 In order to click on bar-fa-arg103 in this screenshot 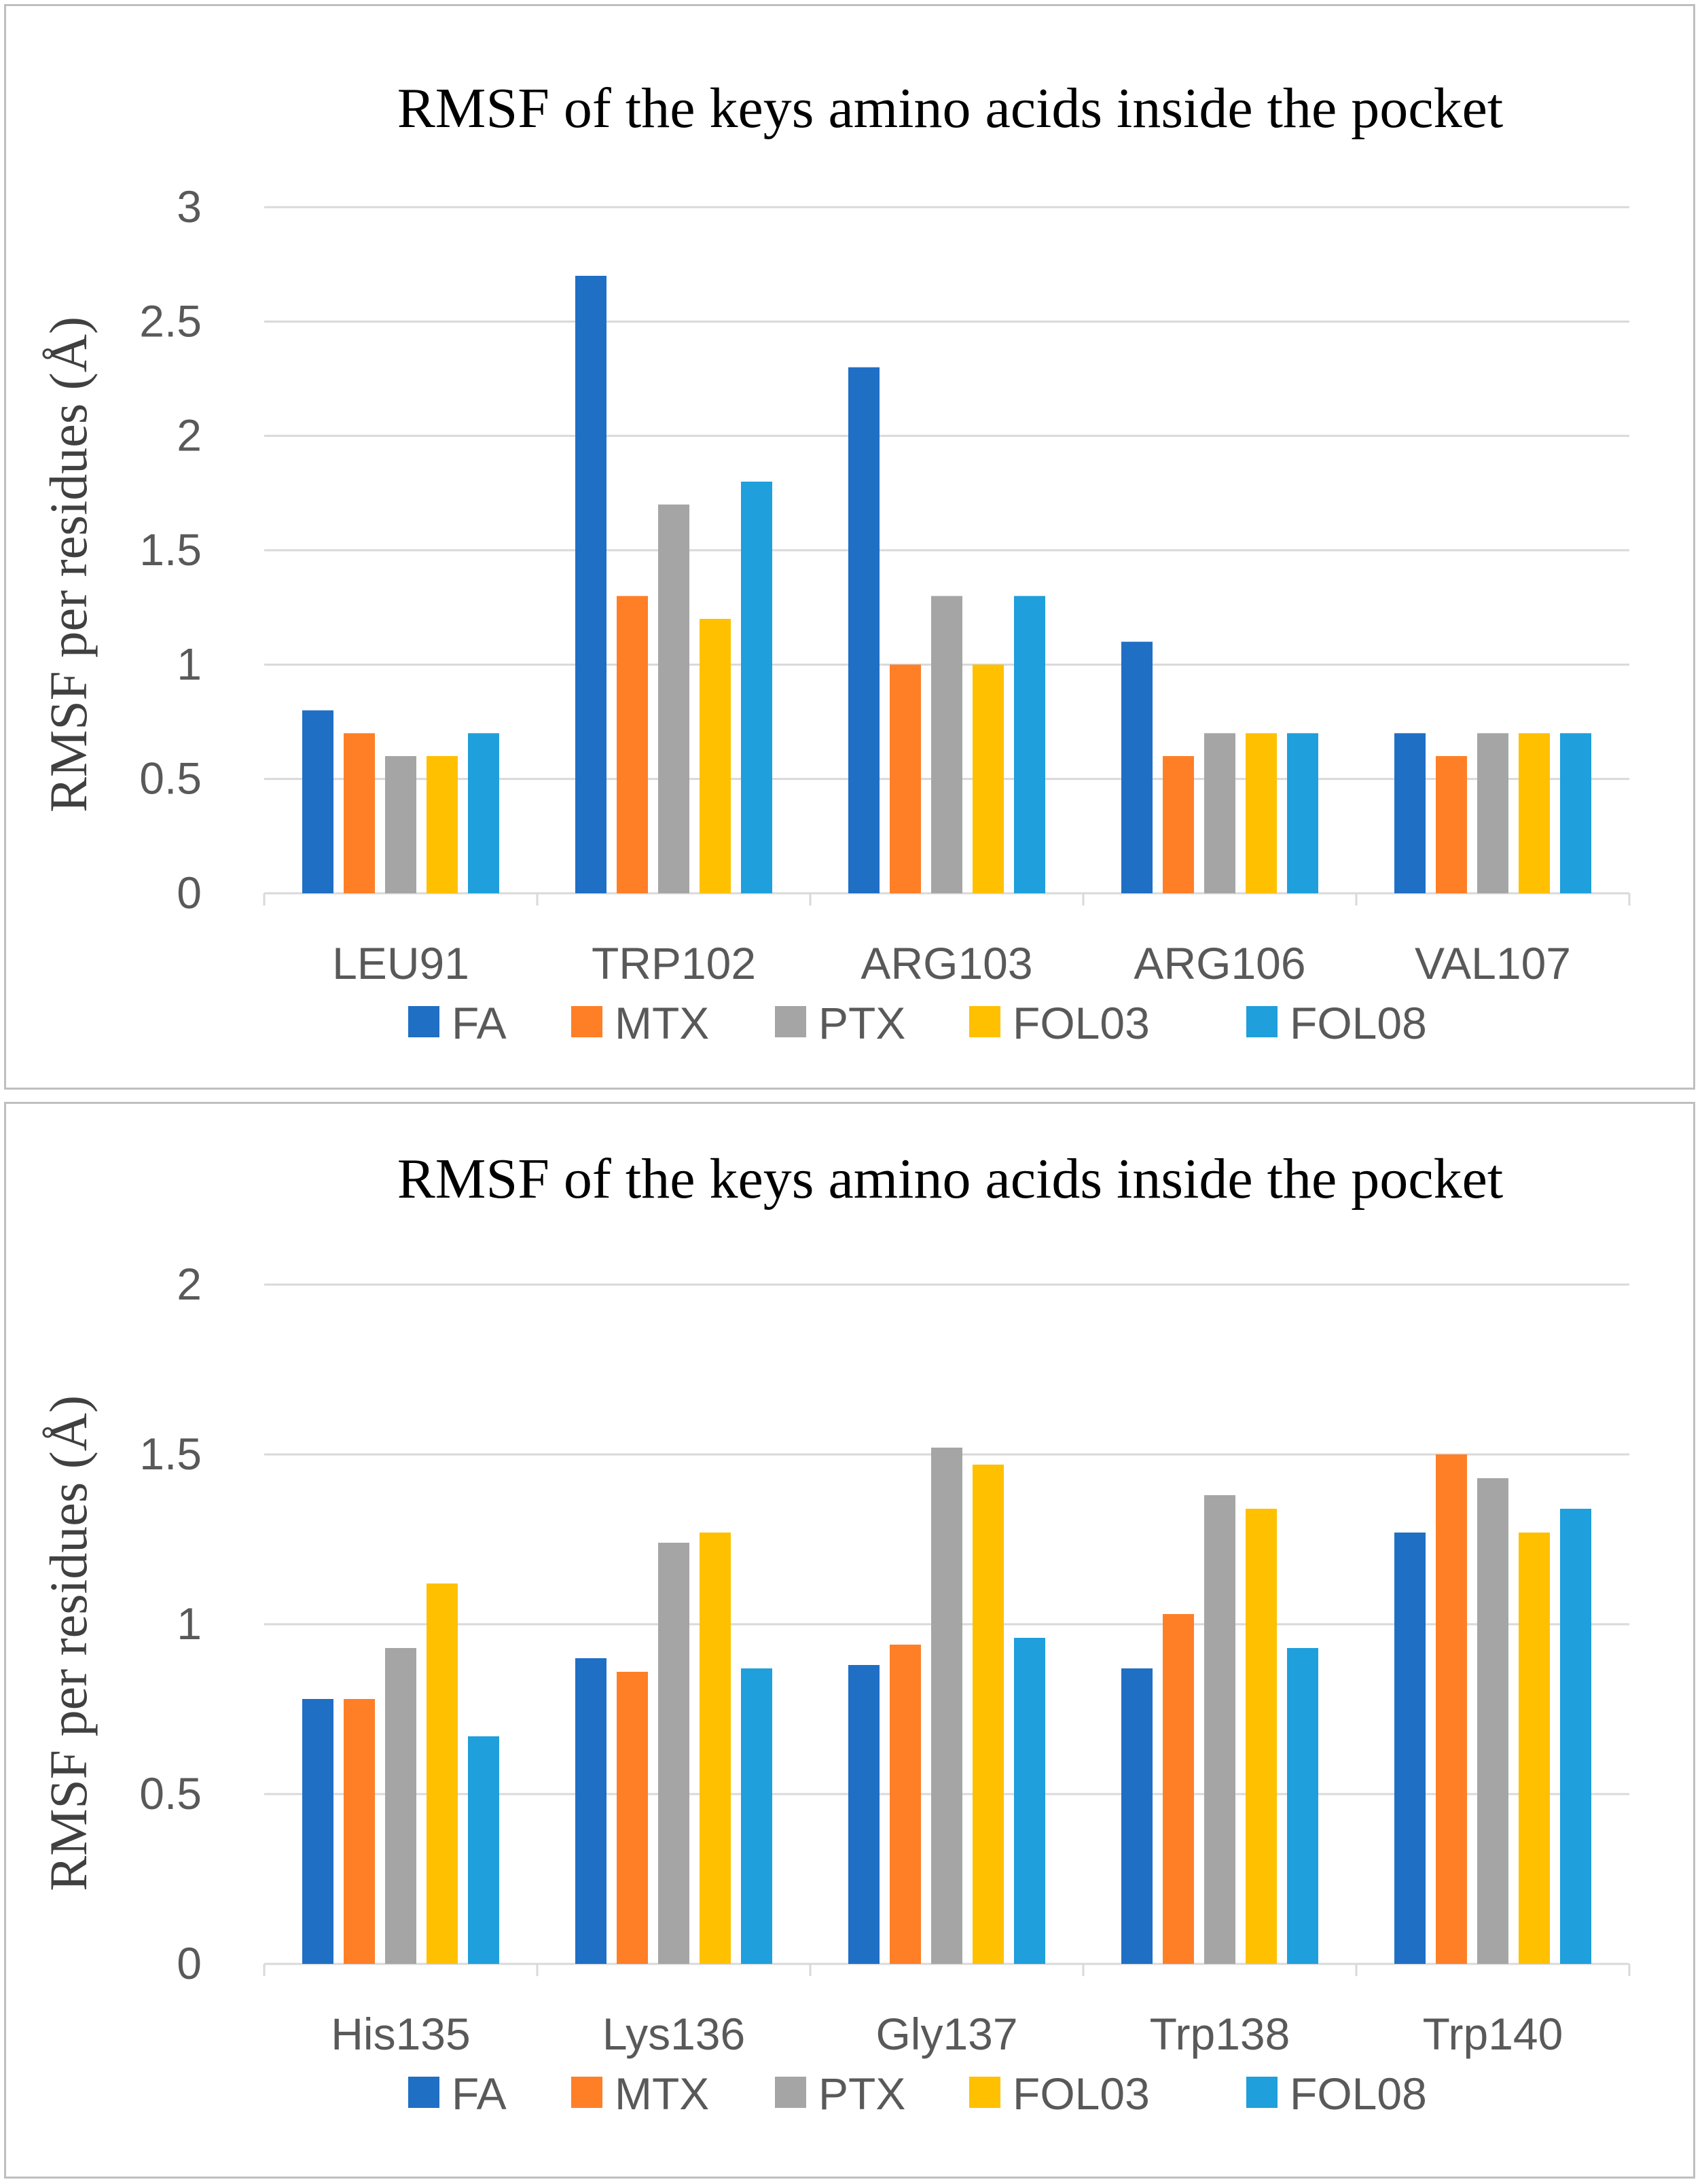, I will do `click(864, 630)`.